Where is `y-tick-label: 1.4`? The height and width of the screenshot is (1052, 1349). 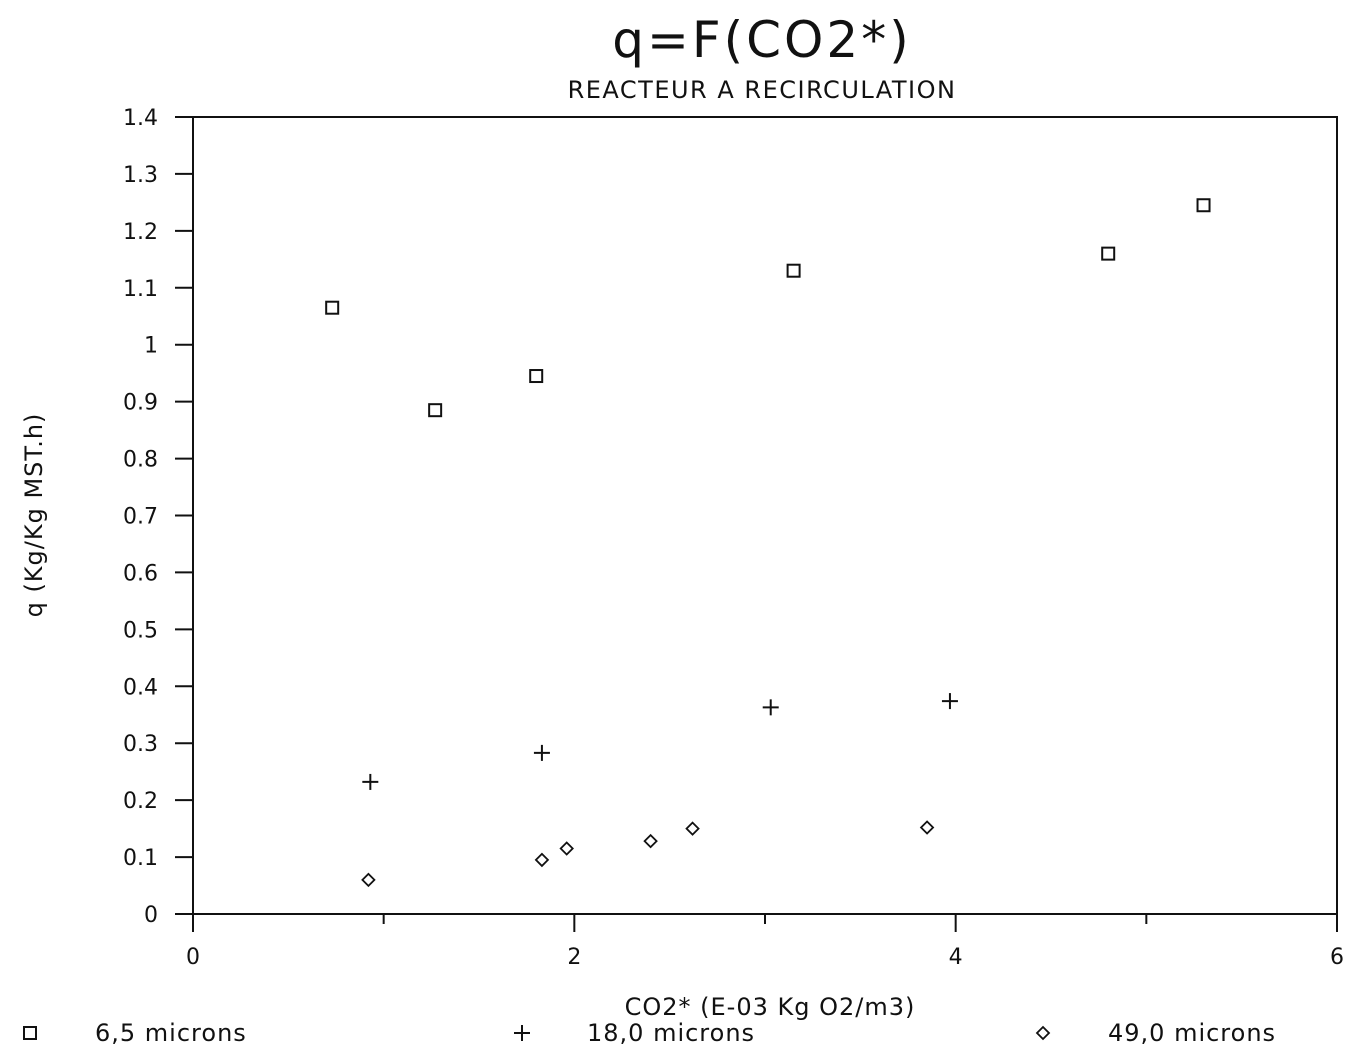
y-tick-label: 1.4 is located at coordinates (140, 118).